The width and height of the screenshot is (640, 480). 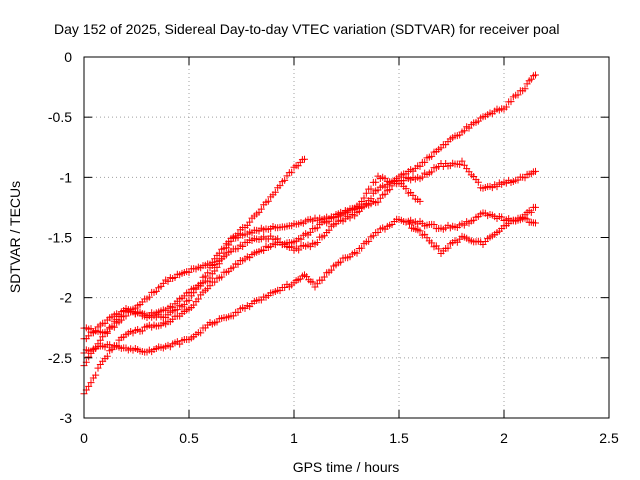 What do you see at coordinates (504, 438) in the screenshot?
I see `x-tick-label: 2` at bounding box center [504, 438].